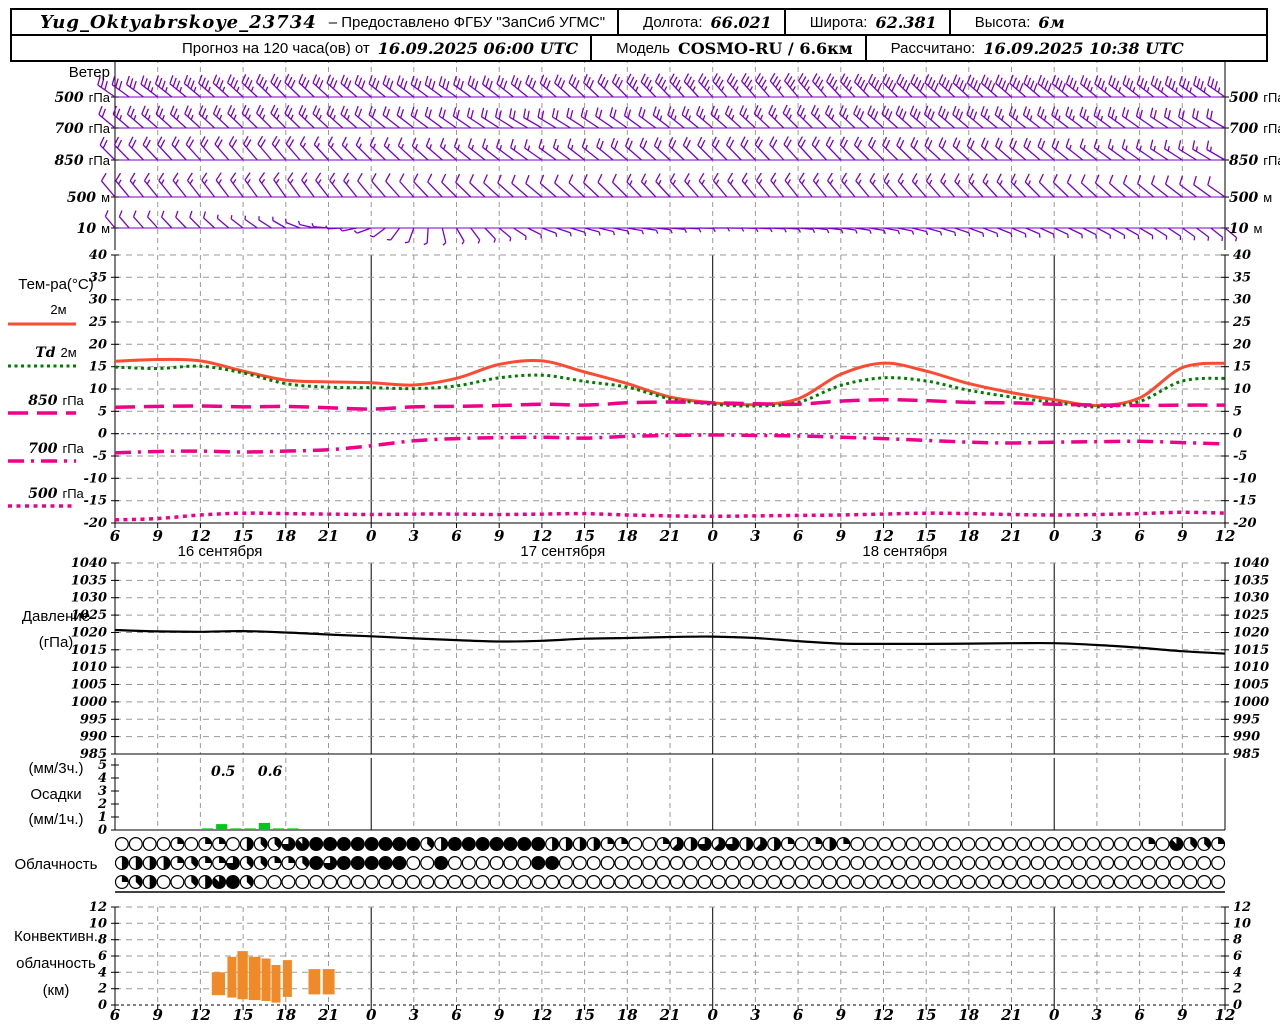 Image resolution: width=1280 pixels, height=1024 pixels. Describe the element at coordinates (1002, 22) in the screenshot. I see `altitude-label: Высота:` at that location.